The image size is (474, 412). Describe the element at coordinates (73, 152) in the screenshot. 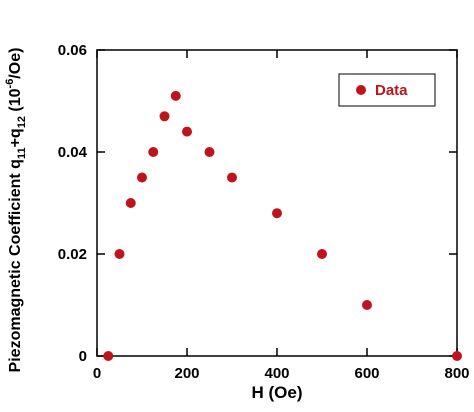

I see `y-tick-label: 0.04` at that location.